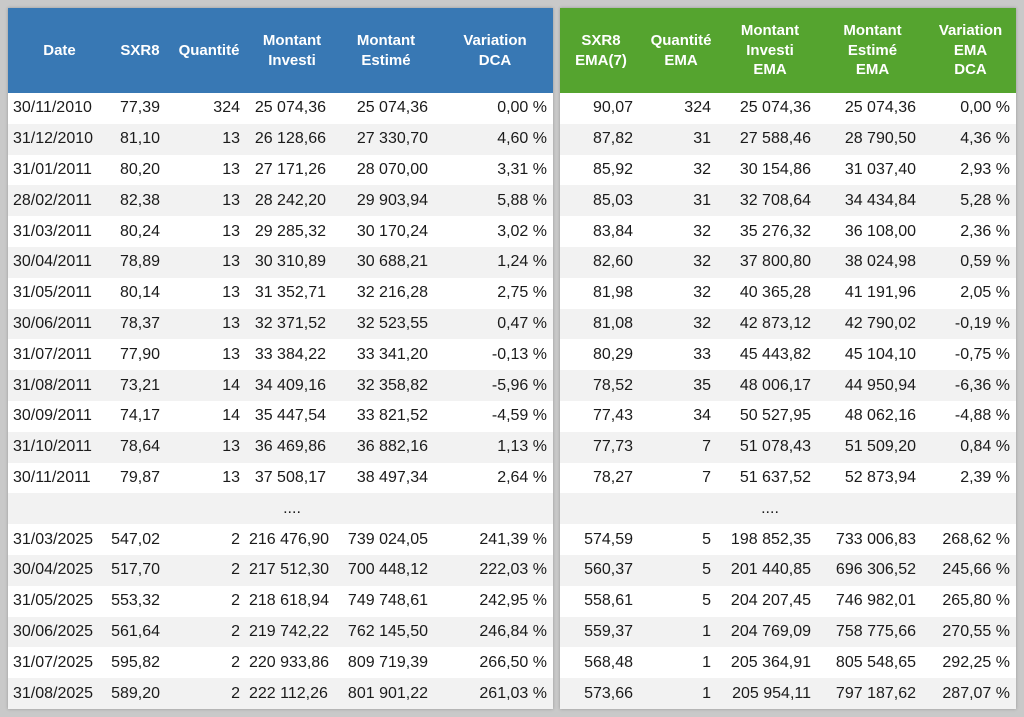 This screenshot has width=1024, height=717. What do you see at coordinates (875, 631) in the screenshot?
I see `cell-montant-estime-ema: 758 775,66` at bounding box center [875, 631].